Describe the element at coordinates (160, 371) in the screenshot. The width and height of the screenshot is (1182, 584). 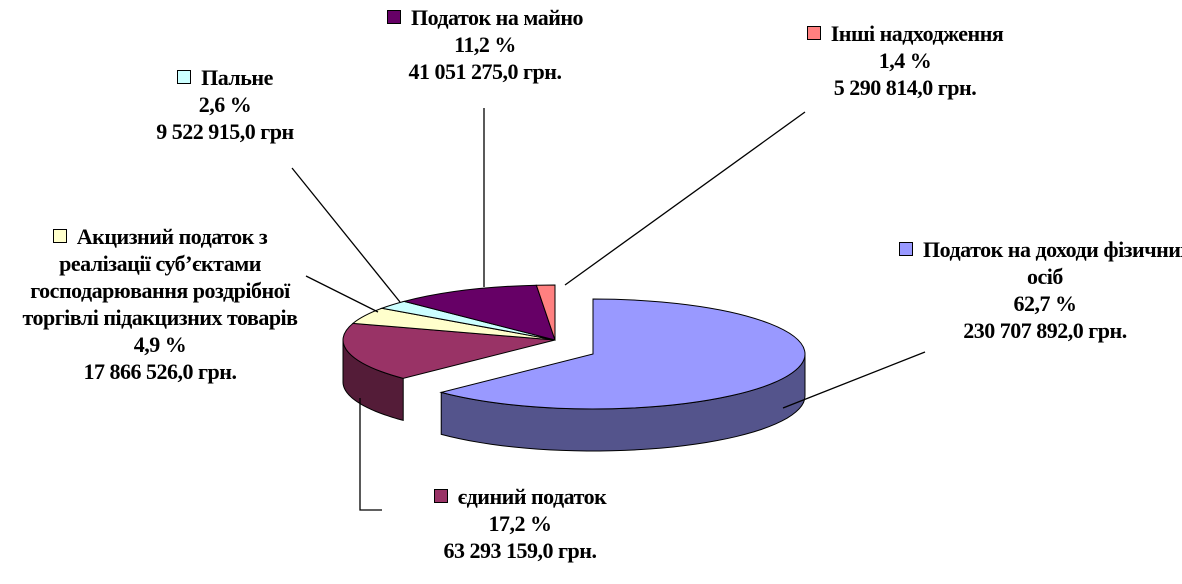
I see `amount-label: 17 866 526,0 грн.` at that location.